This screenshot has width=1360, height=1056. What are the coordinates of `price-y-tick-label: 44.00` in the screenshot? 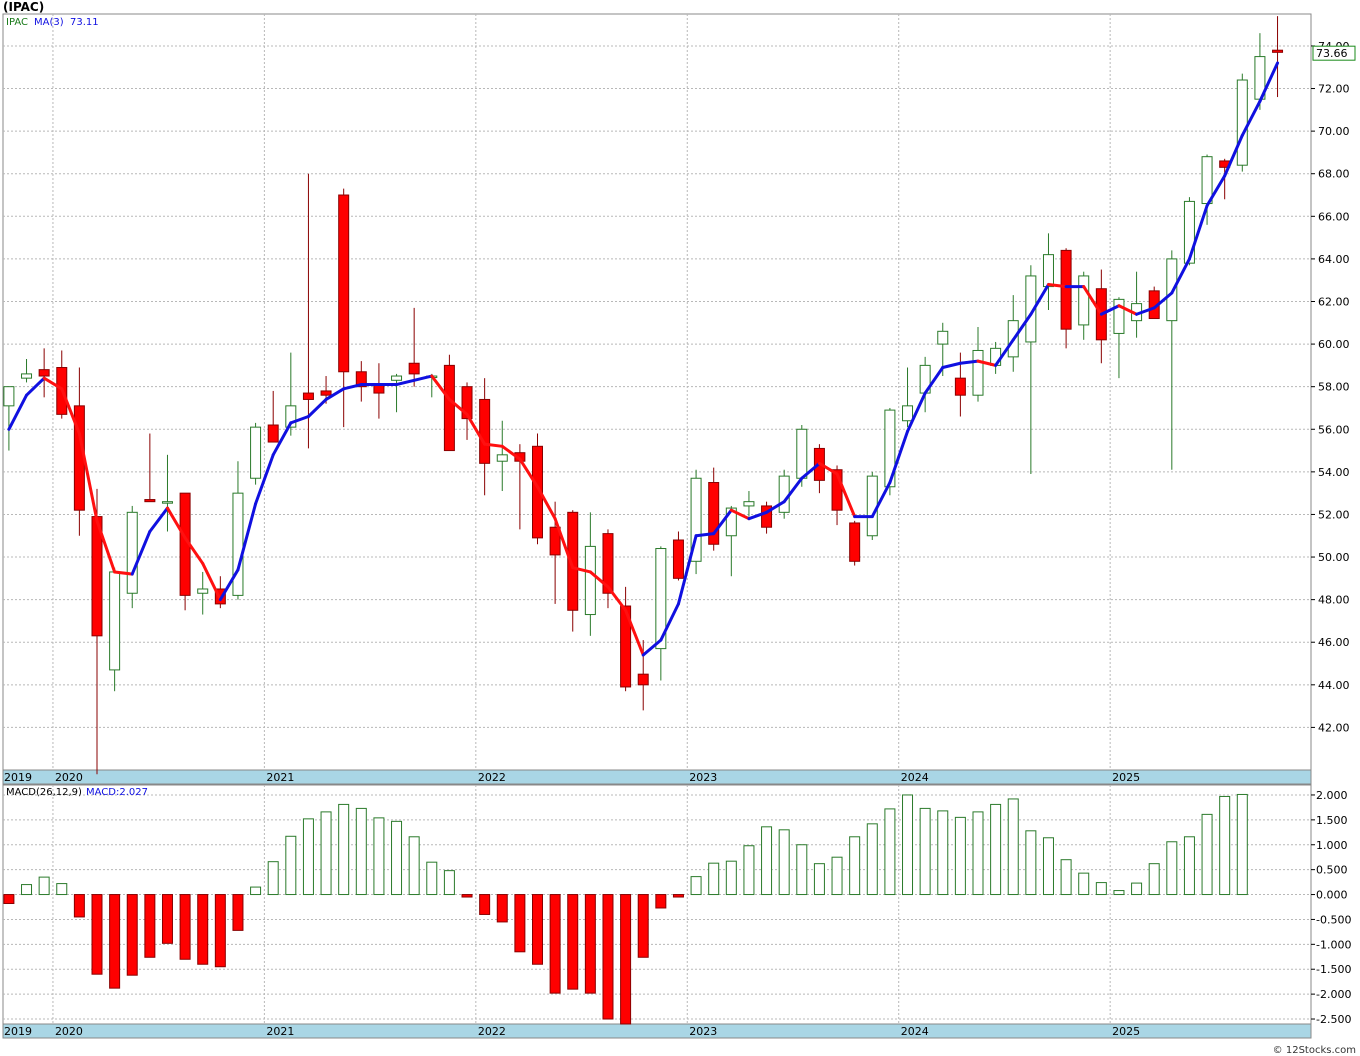 It's located at (1334, 685).